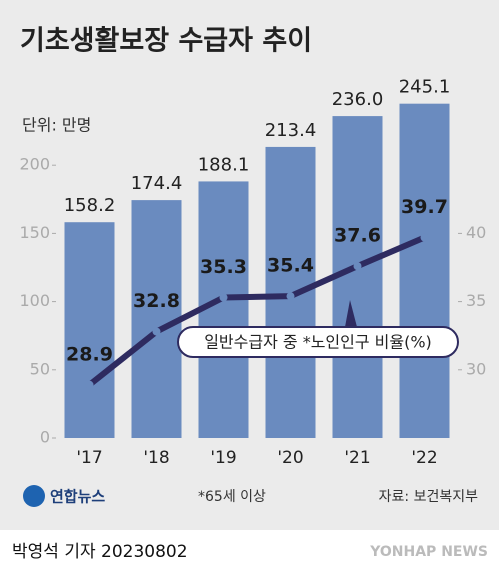  I want to click on logo-icon, so click(34, 496).